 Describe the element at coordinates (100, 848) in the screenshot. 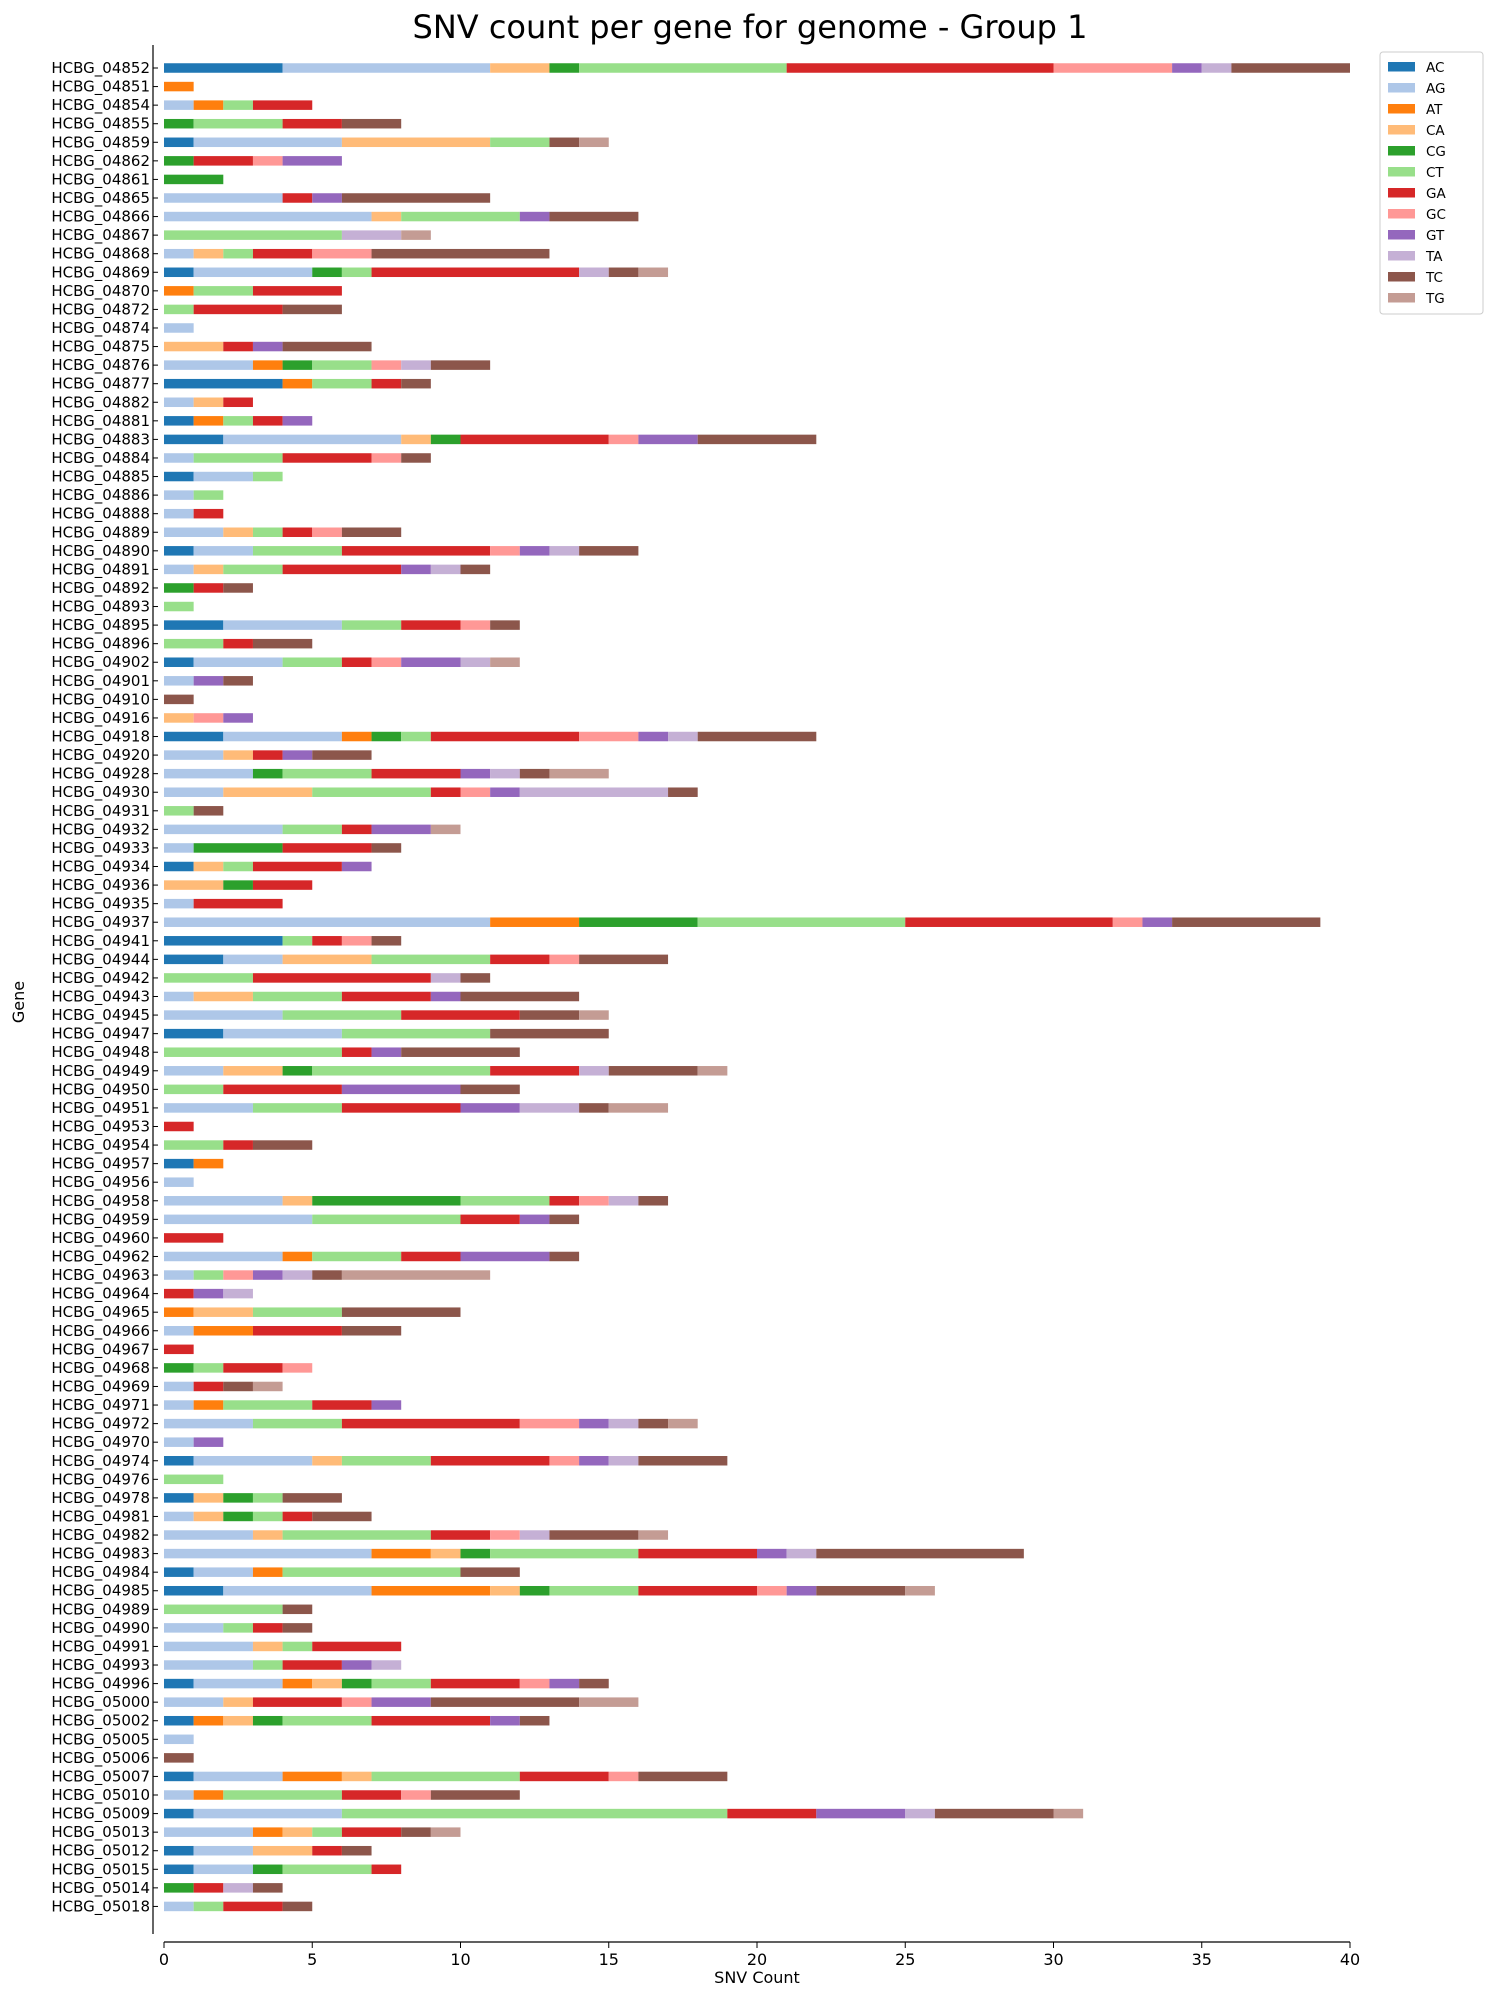

I see `y-tick-label: HCBG_04933` at that location.